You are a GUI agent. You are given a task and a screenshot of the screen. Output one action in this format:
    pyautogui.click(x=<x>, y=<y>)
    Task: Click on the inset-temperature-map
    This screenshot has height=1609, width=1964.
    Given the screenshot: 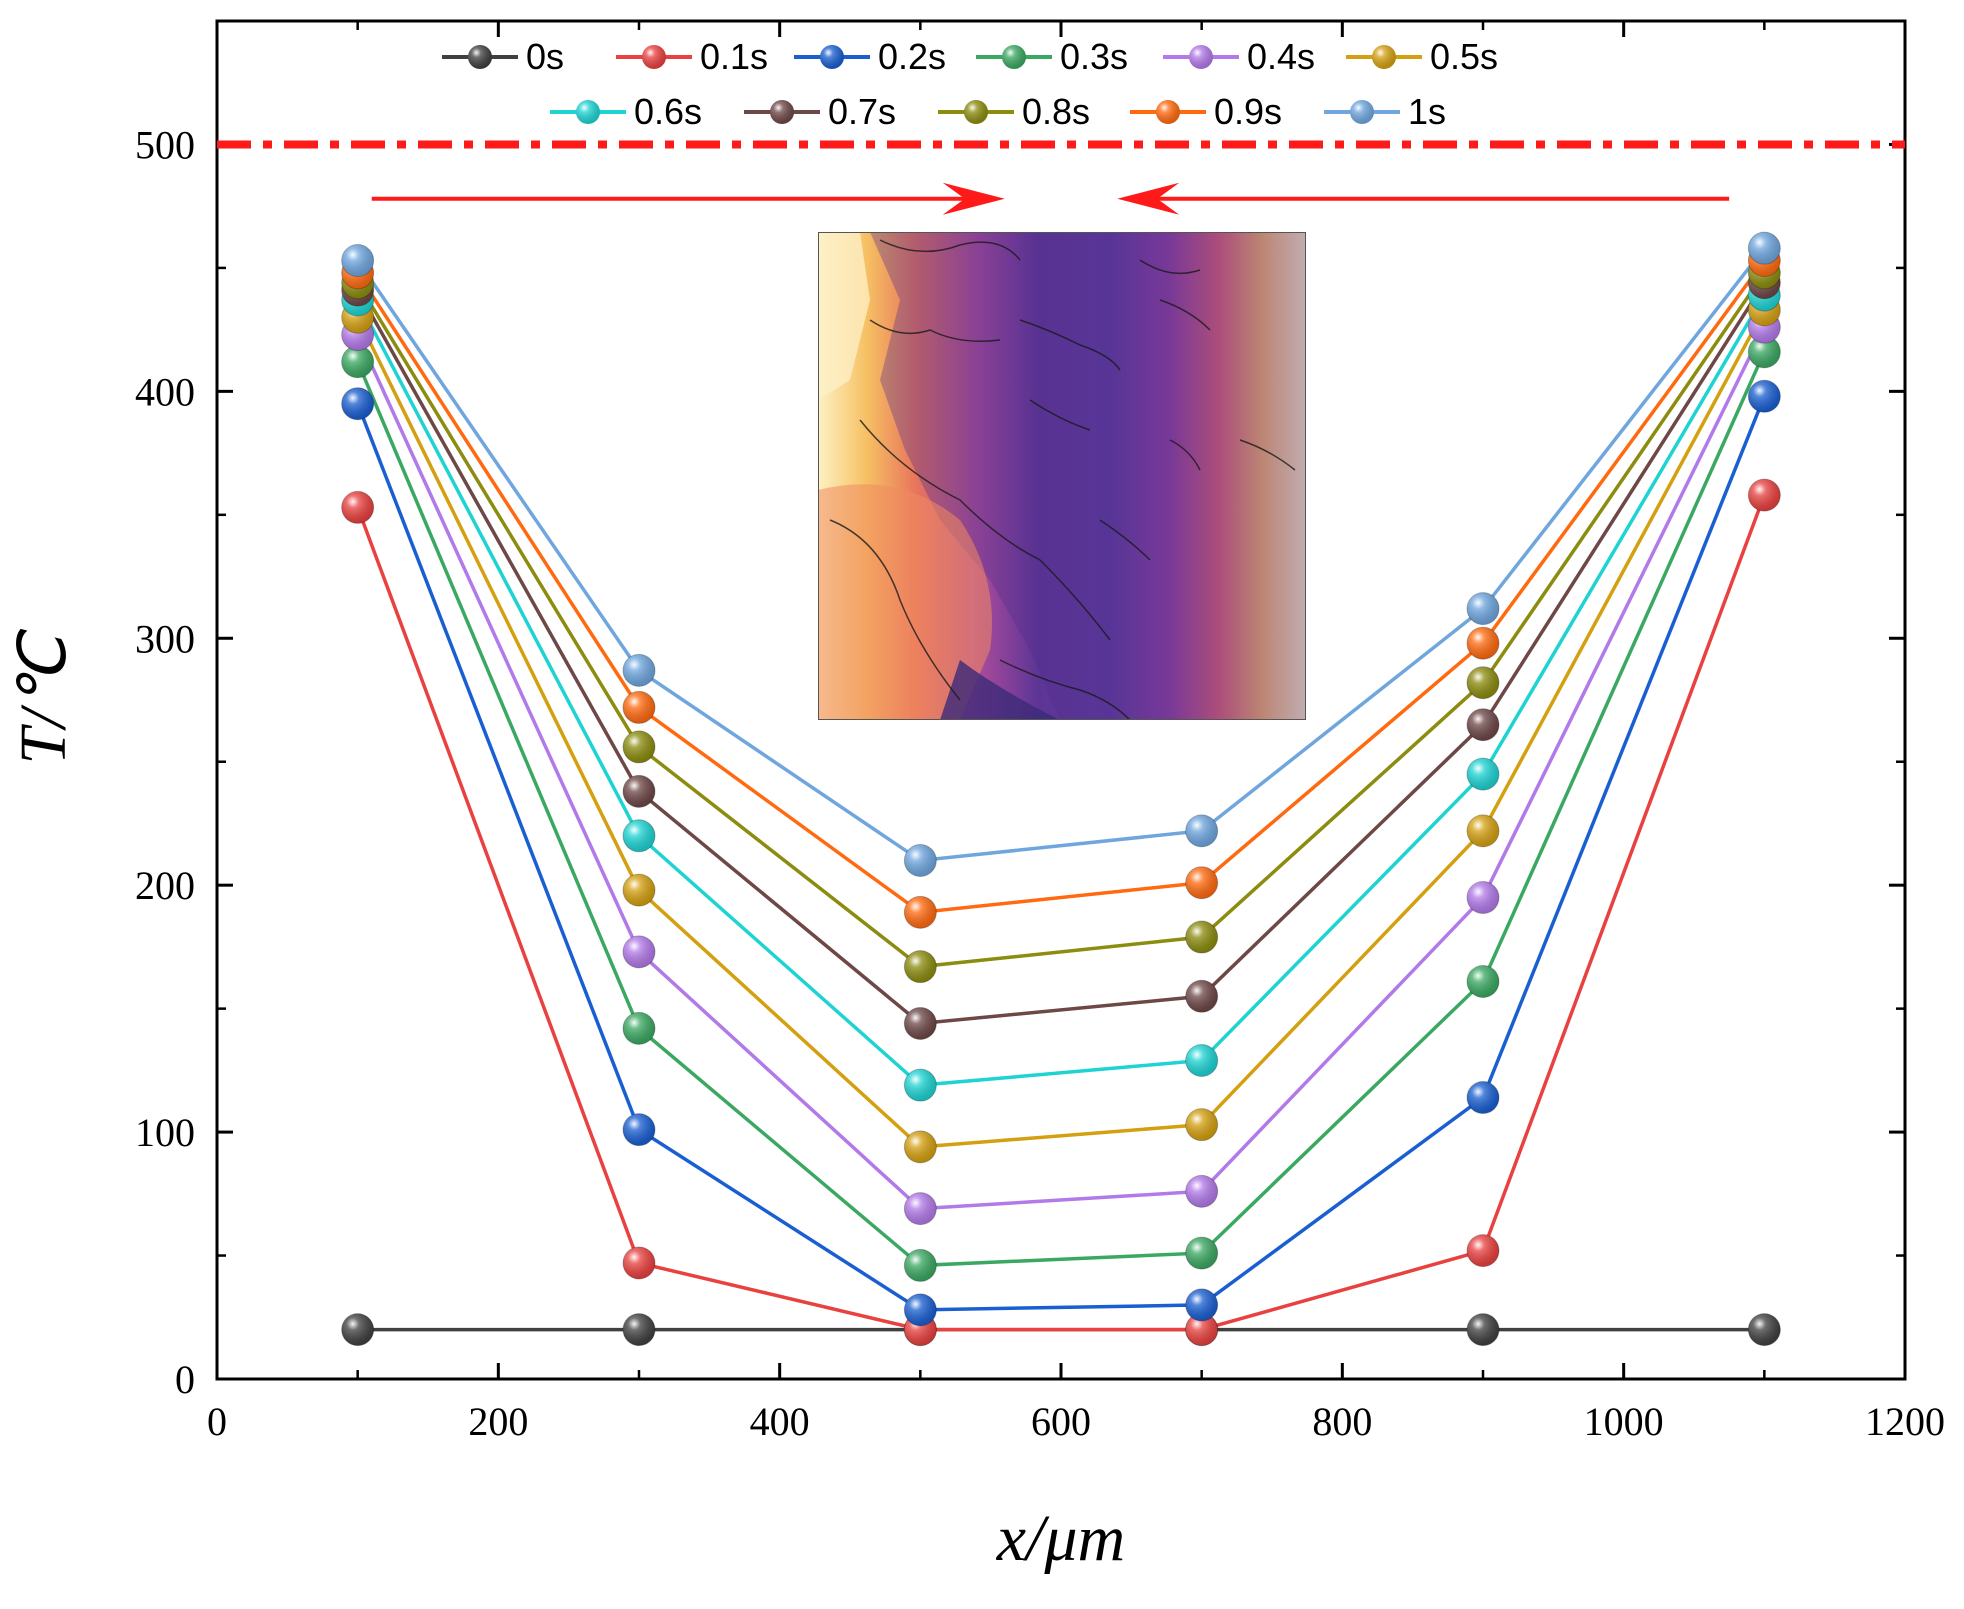 What is the action you would take?
    pyautogui.click(x=1062, y=476)
    